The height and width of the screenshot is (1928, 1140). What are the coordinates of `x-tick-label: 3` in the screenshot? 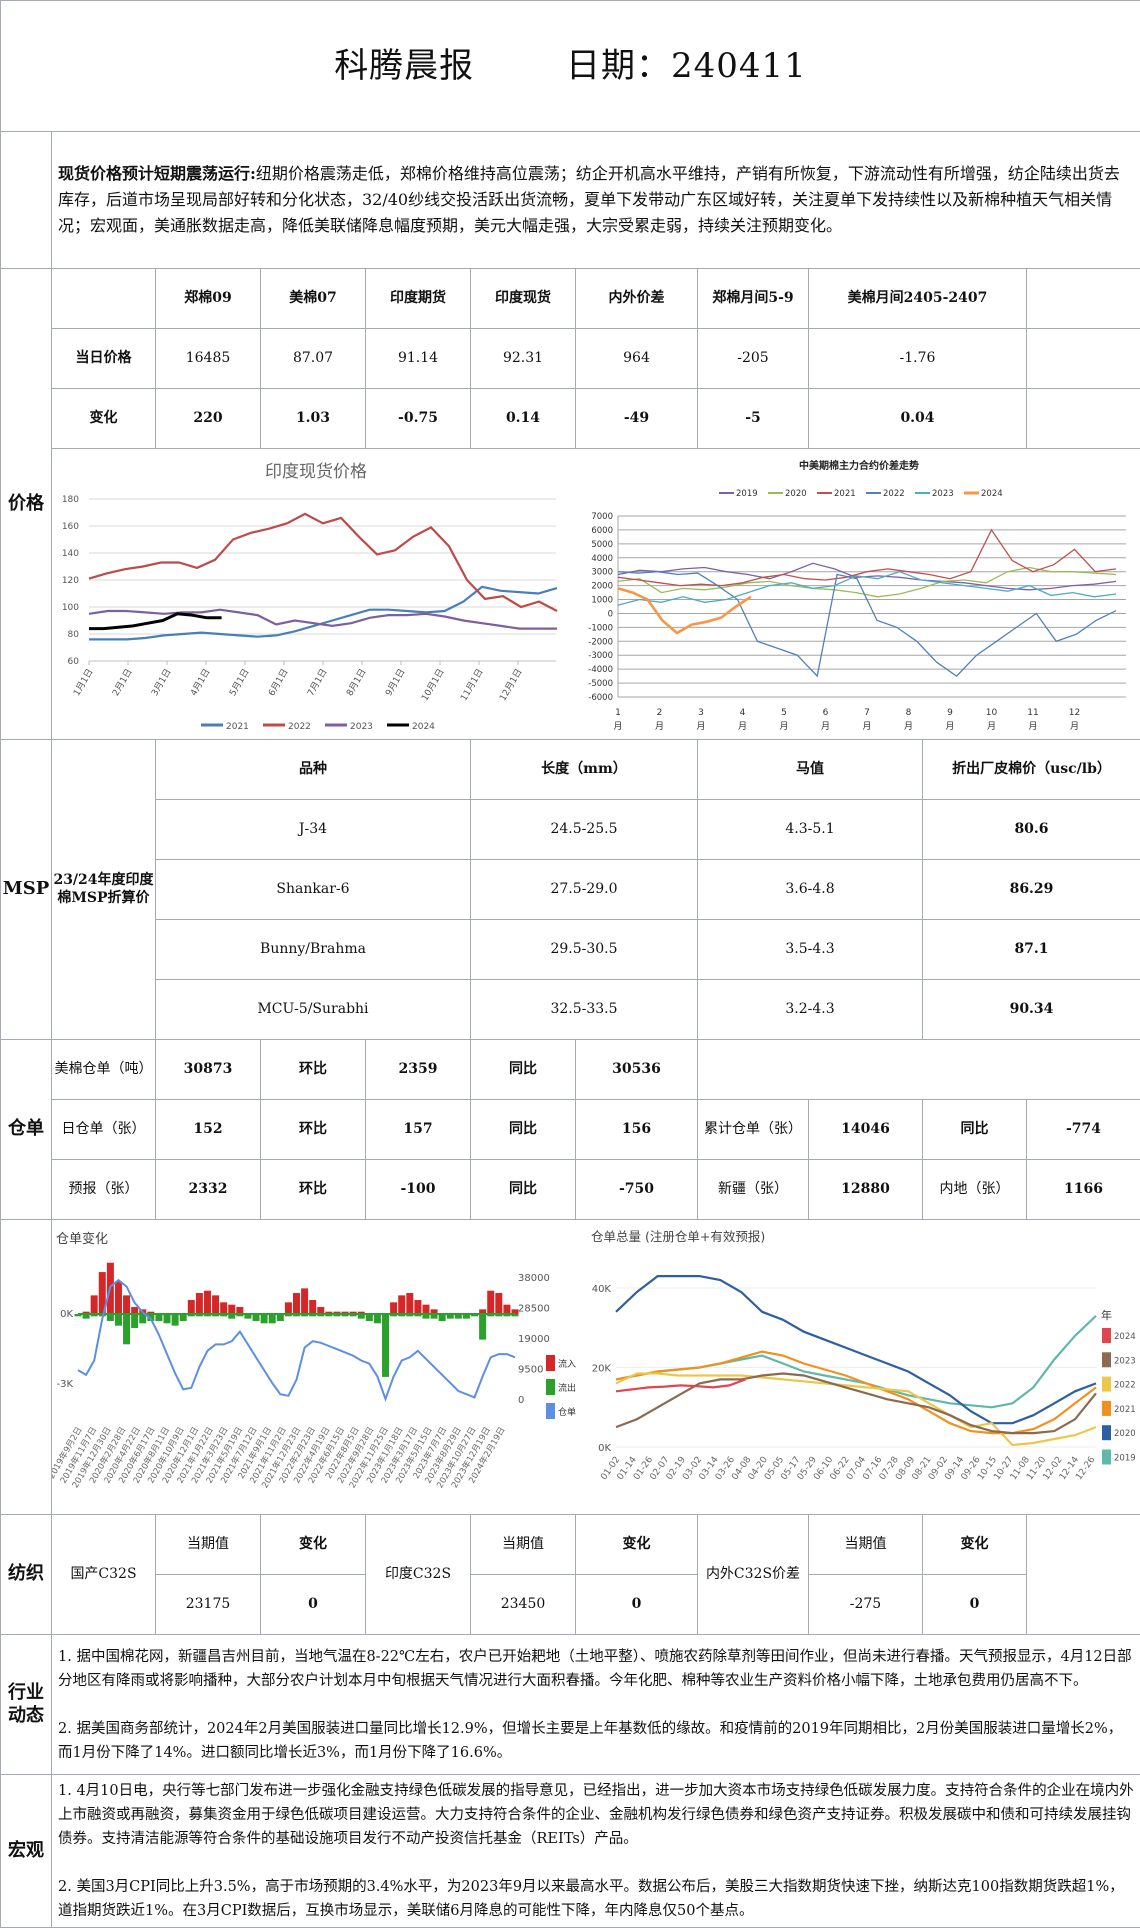 It's located at (701, 713).